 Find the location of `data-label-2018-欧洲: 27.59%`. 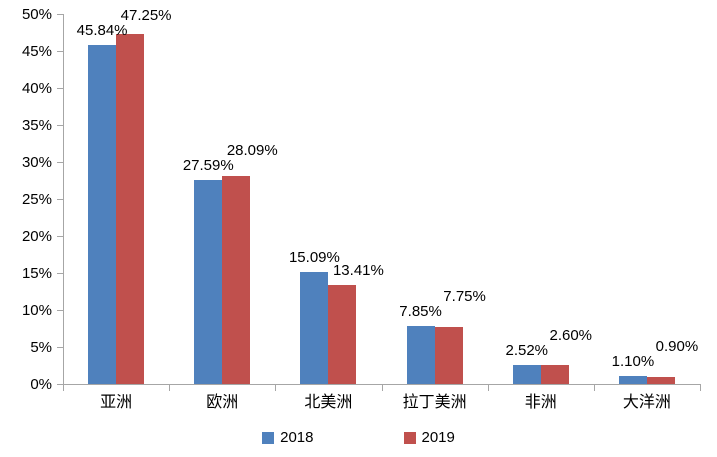

data-label-2018-欧洲: 27.59% is located at coordinates (208, 165).